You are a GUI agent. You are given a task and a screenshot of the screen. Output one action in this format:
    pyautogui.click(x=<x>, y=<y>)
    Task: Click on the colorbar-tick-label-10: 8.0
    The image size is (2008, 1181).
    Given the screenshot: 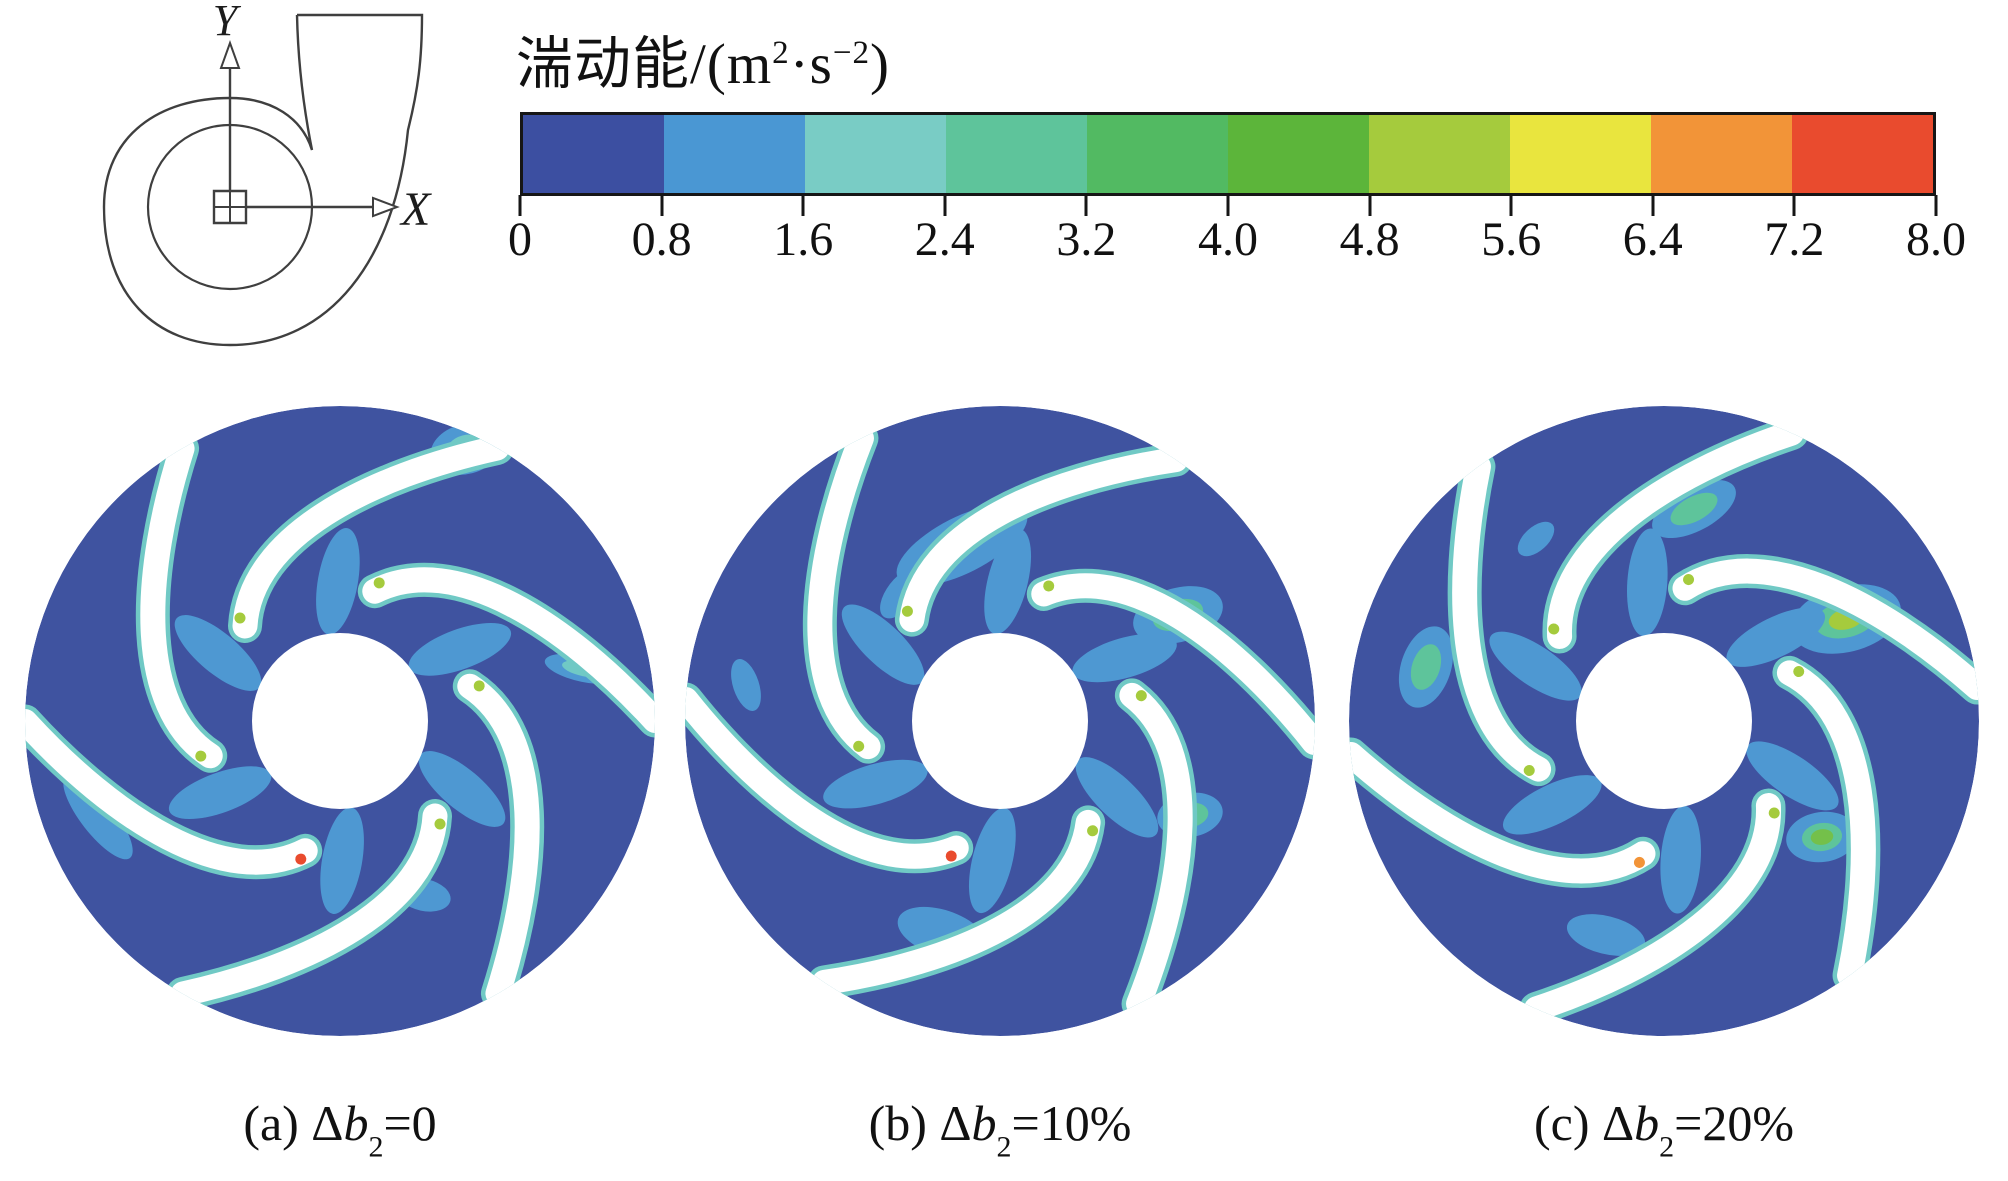 What is the action you would take?
    pyautogui.click(x=1936, y=239)
    